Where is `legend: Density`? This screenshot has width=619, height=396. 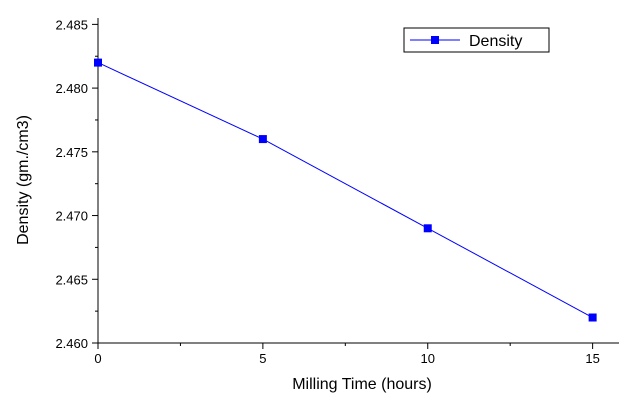
legend: Density is located at coordinates (476, 40).